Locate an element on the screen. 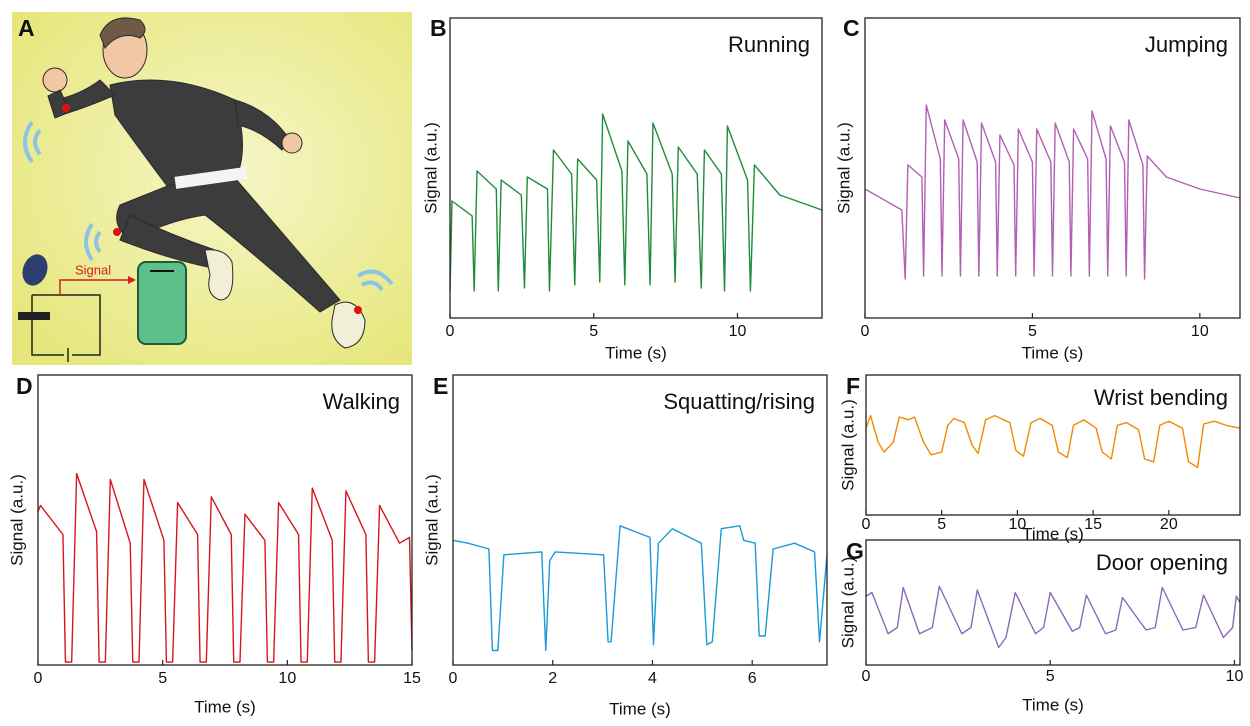 Image resolution: width=1250 pixels, height=726 pixels. panel-letter: B is located at coordinates (438, 28).